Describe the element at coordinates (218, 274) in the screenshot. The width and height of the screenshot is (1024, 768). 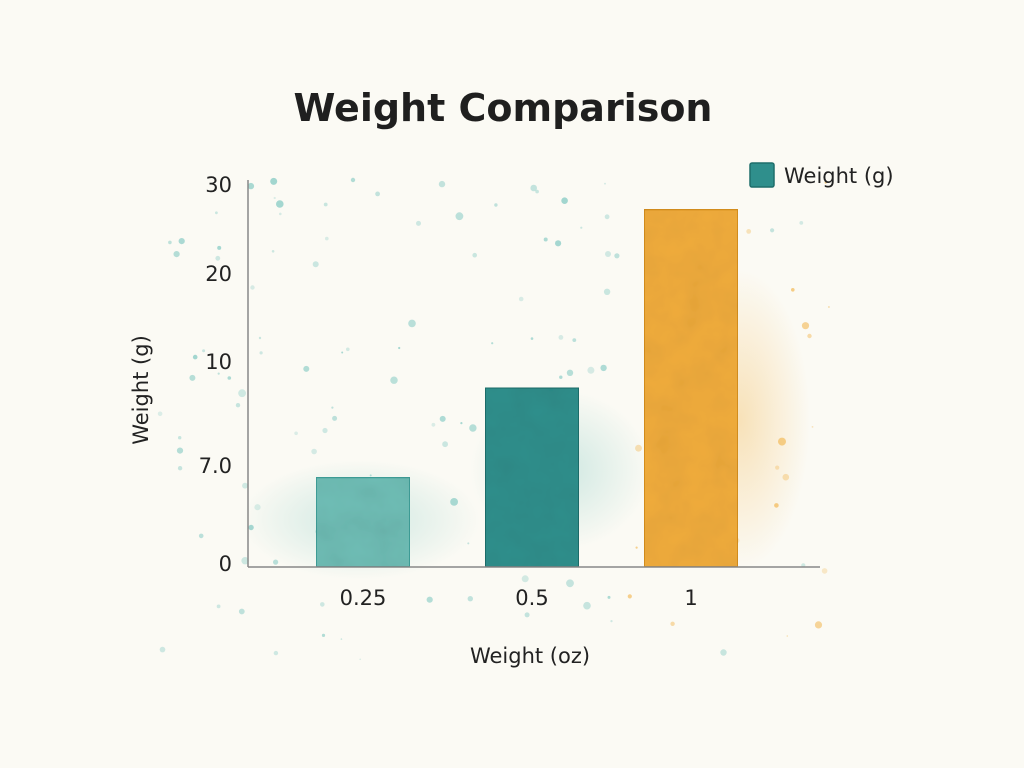
I see `y-tick-label: 20` at that location.